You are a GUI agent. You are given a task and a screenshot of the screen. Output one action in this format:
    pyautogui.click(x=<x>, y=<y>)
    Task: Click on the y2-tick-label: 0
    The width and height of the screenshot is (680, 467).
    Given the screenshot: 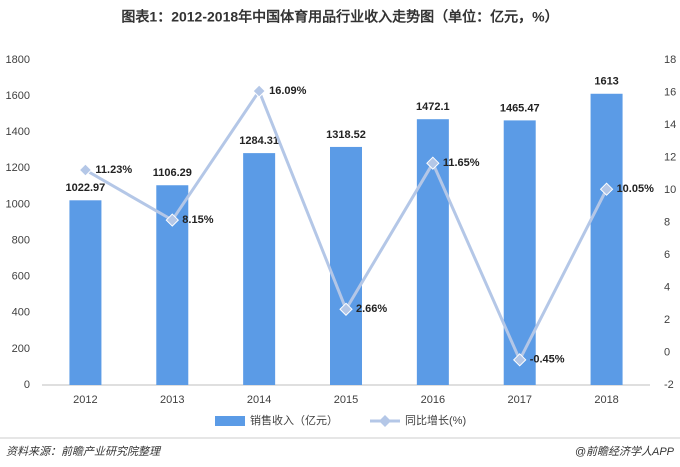 What is the action you would take?
    pyautogui.click(x=667, y=352)
    